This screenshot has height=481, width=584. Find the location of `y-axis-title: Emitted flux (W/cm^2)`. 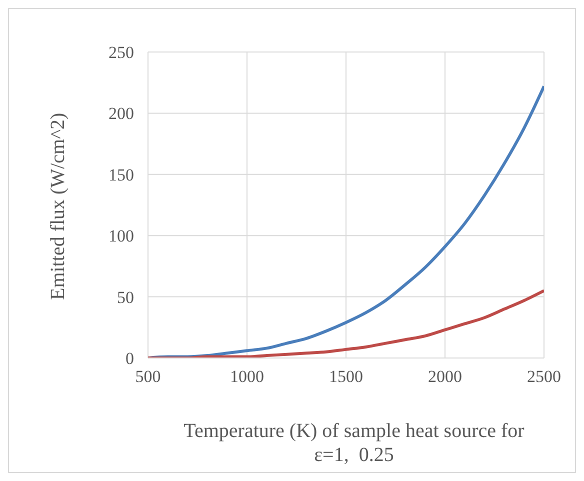

y-axis-title: Emitted flux (W/cm^2) is located at coordinates (58, 206).